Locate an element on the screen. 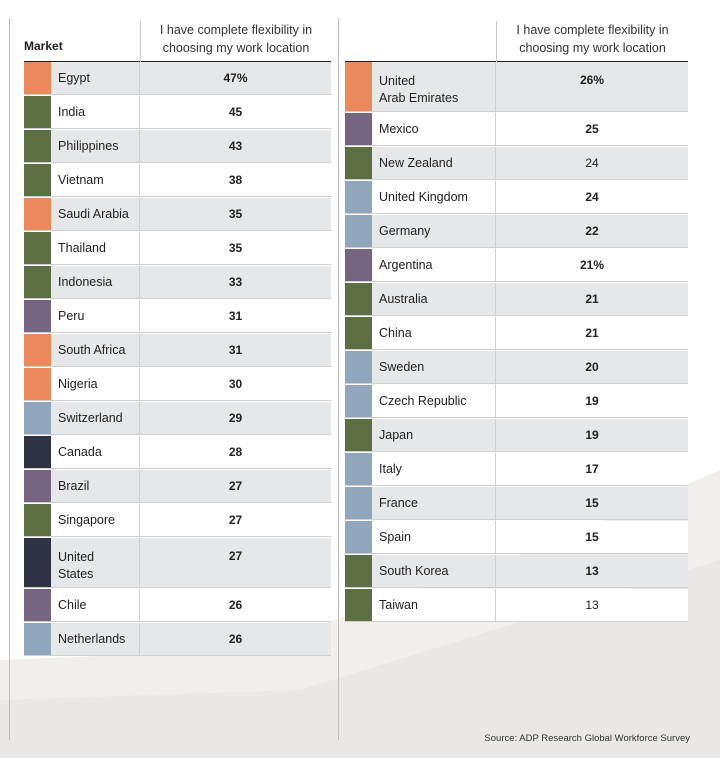  market-name-line: Saudi Arabia is located at coordinates (93, 213).